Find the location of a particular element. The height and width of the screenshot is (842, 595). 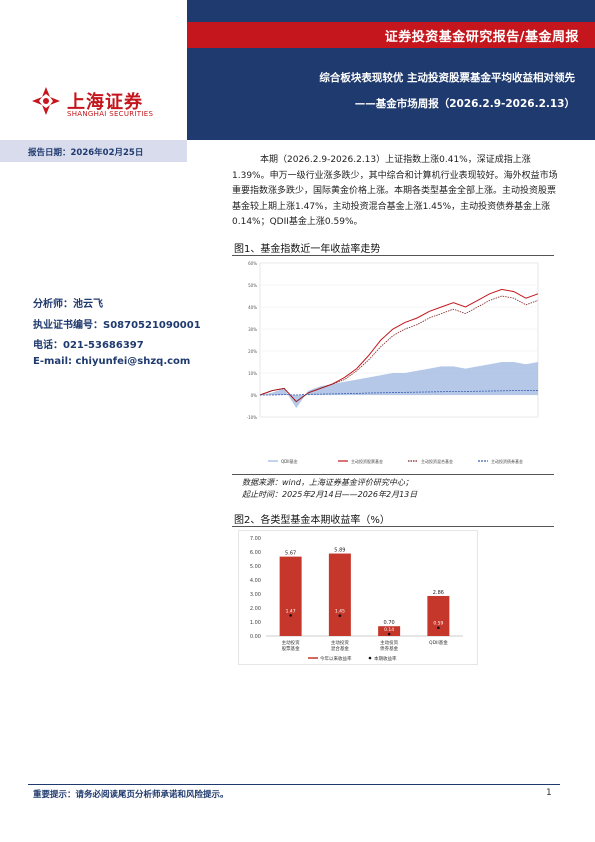

y-tick-label: 5.00 is located at coordinates (255, 567).